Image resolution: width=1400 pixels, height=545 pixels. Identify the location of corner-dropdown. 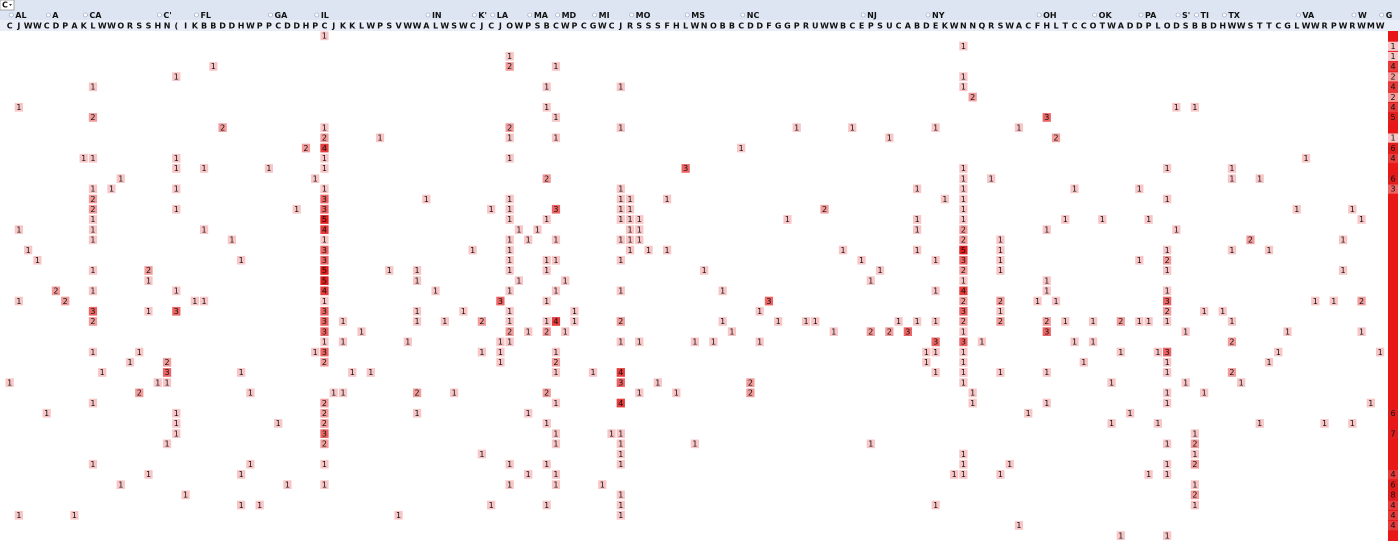
(7, 5).